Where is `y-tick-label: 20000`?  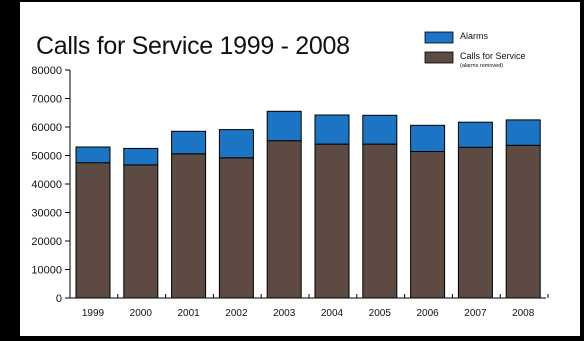
y-tick-label: 20000 is located at coordinates (46, 242).